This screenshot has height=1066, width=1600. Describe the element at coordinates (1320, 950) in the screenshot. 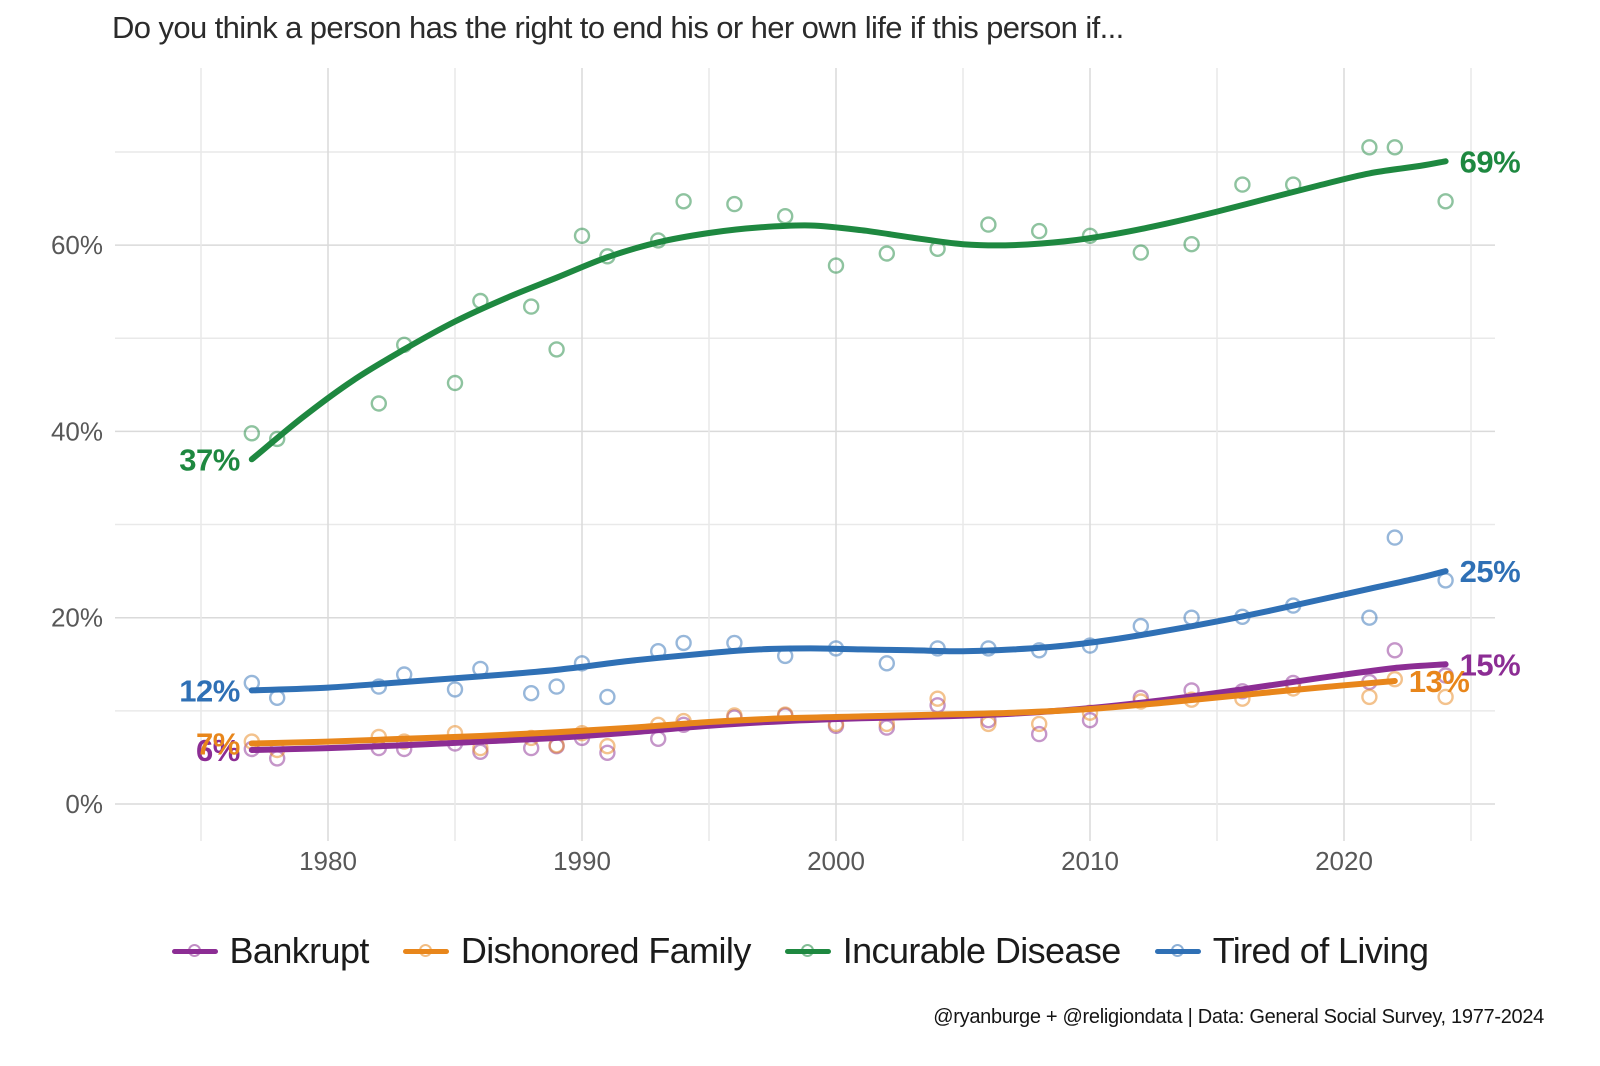

I see `legend-label-tired-of-living: Tired of Living` at that location.